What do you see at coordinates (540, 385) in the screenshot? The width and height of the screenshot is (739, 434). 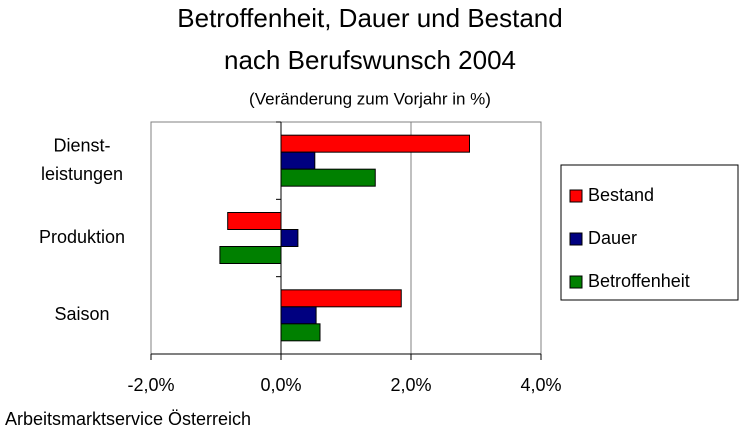 I see `x-tick-label: 4,0%` at bounding box center [540, 385].